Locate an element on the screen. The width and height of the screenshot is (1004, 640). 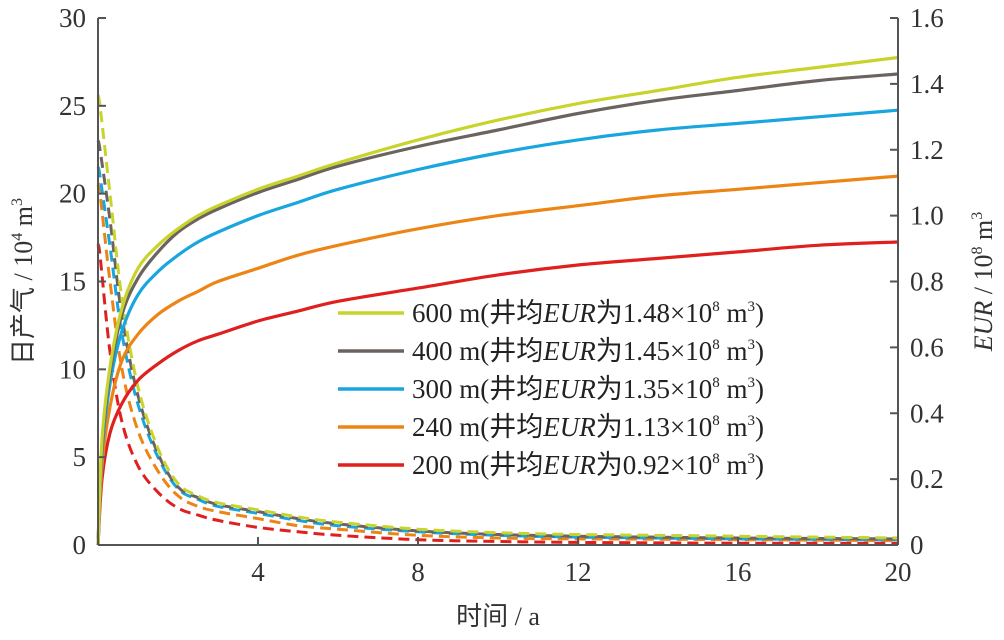
legend-label-600m: 600 m(井均EUR为1.48×108 m3) is located at coordinates (588, 313).